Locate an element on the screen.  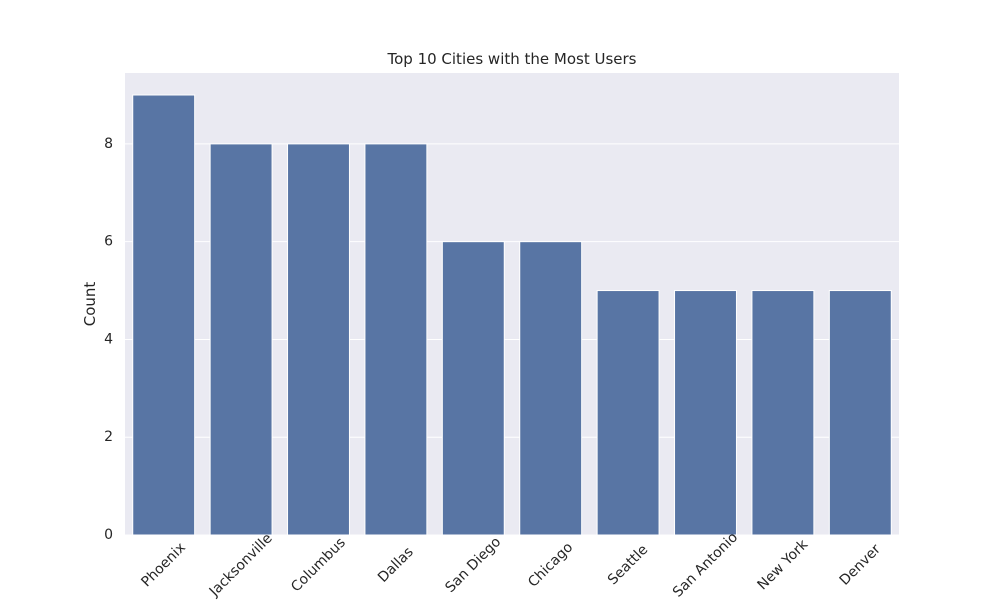
x-tick-label: Denver is located at coordinates (860, 564).